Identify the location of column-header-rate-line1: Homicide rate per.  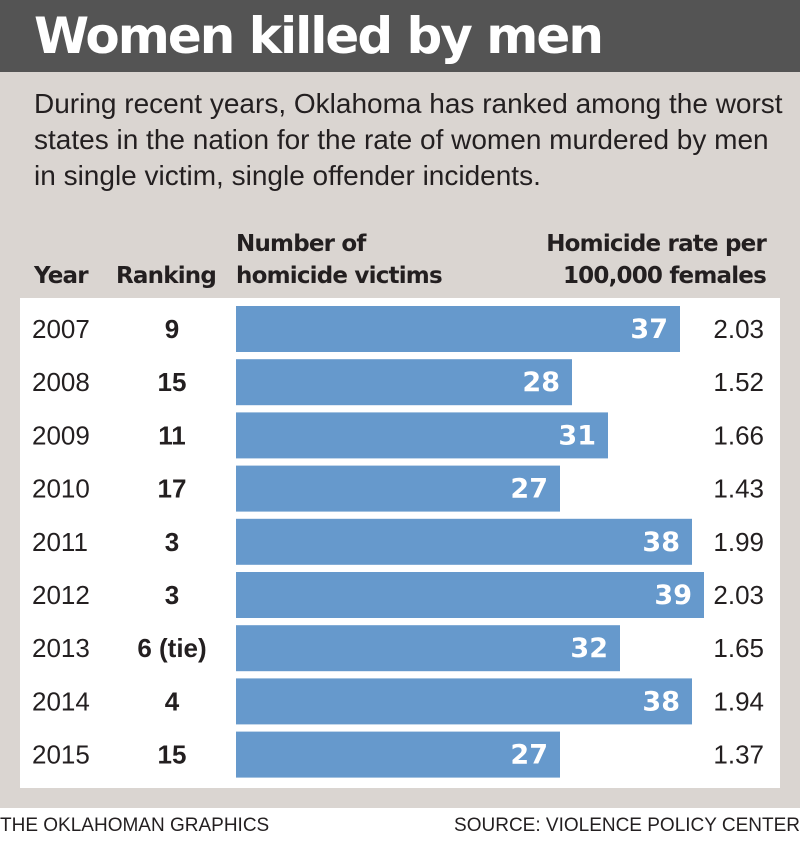
(656, 244).